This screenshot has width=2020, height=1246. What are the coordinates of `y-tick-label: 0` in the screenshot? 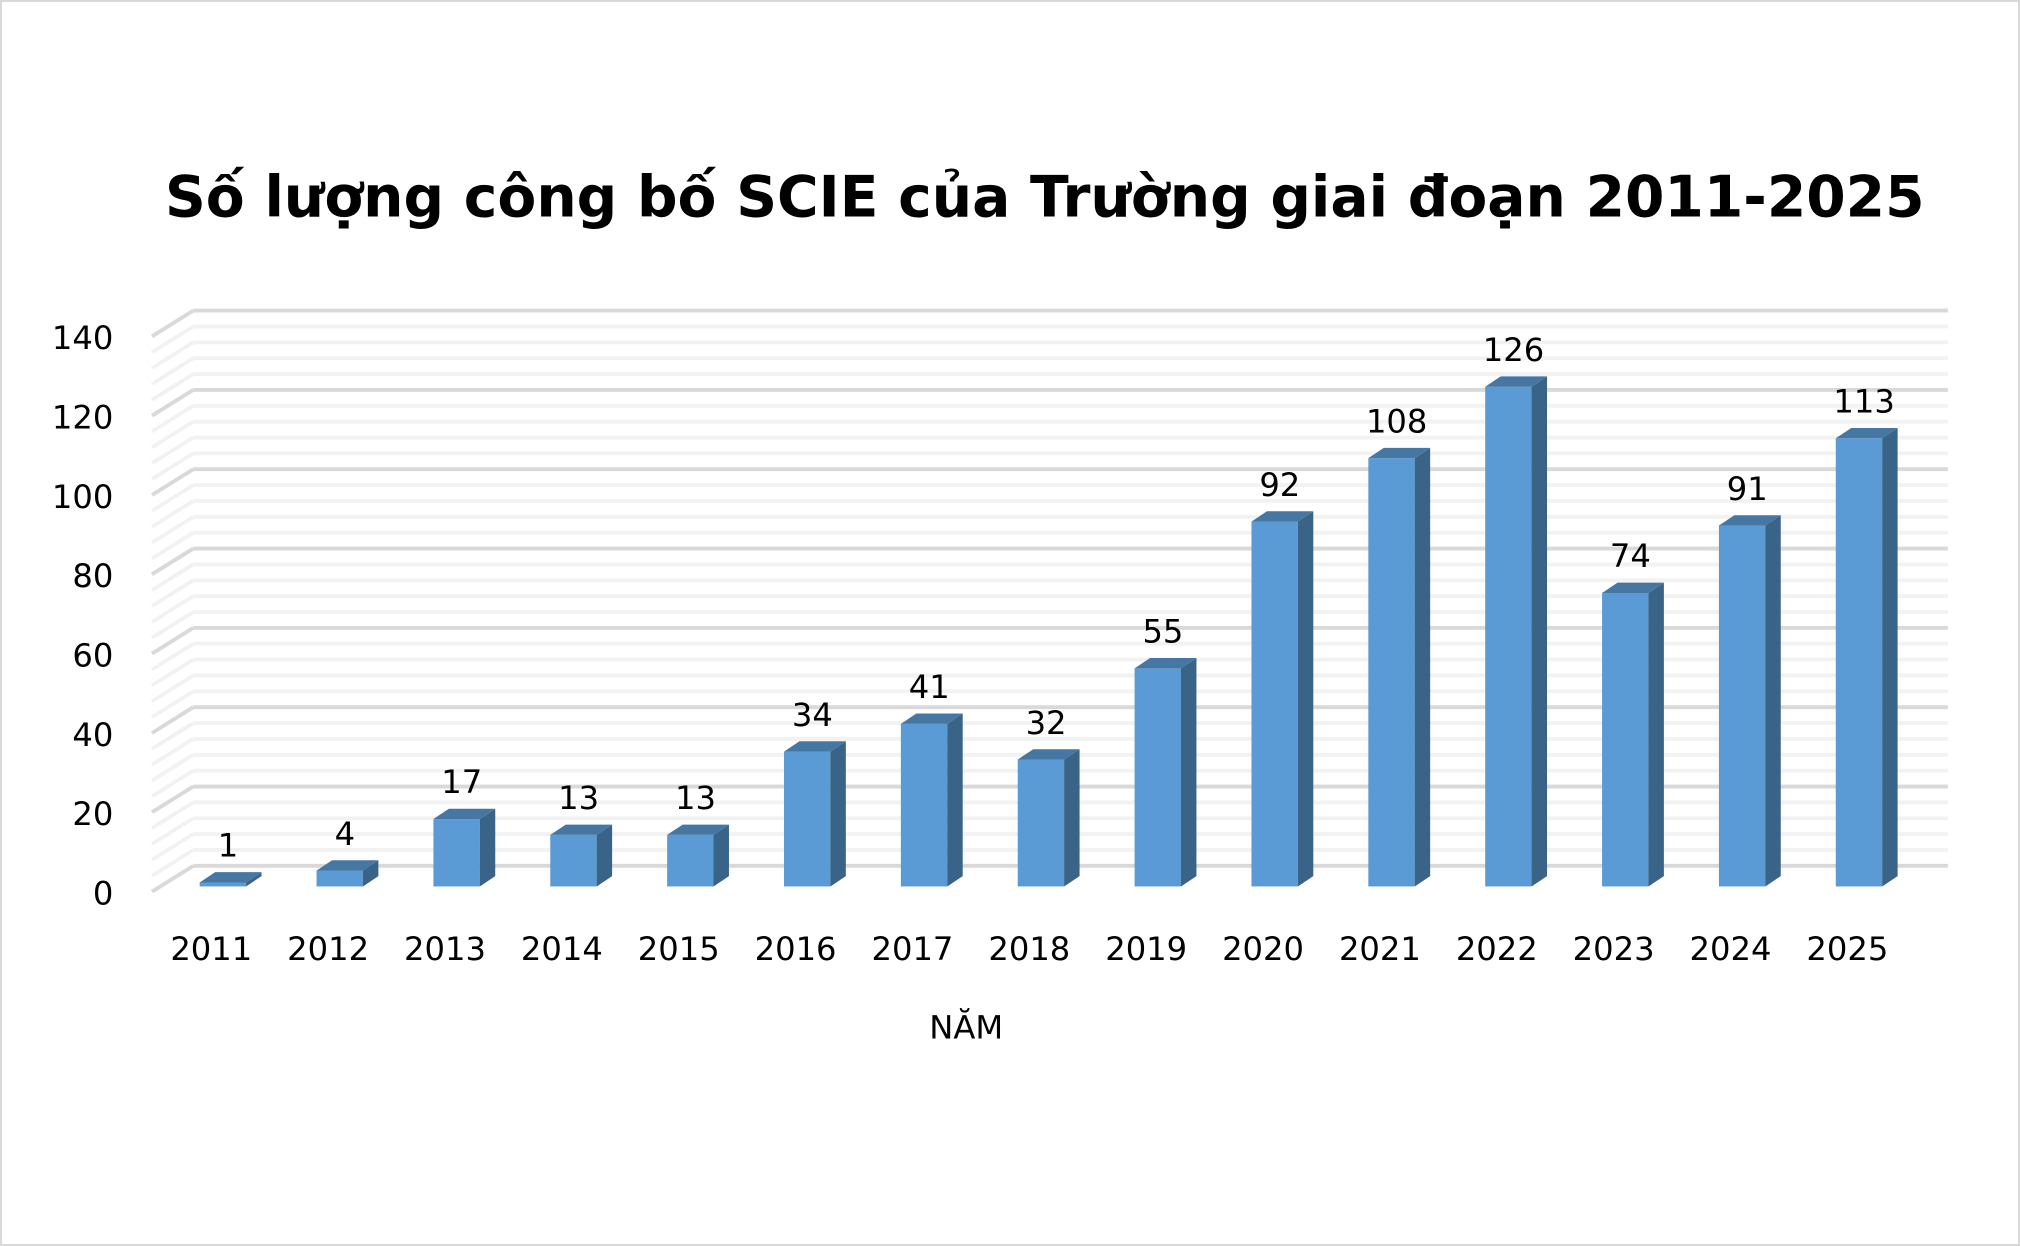 It's located at (103, 893).